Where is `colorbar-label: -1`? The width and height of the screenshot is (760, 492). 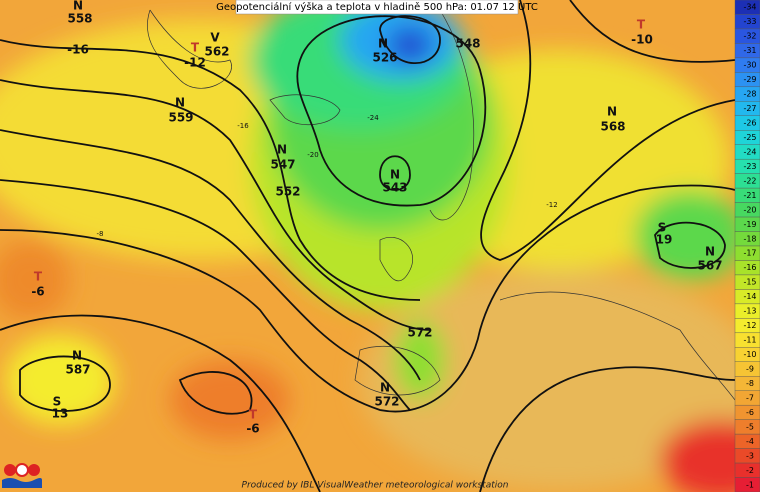 colorbar-label: -1 is located at coordinates (750, 484).